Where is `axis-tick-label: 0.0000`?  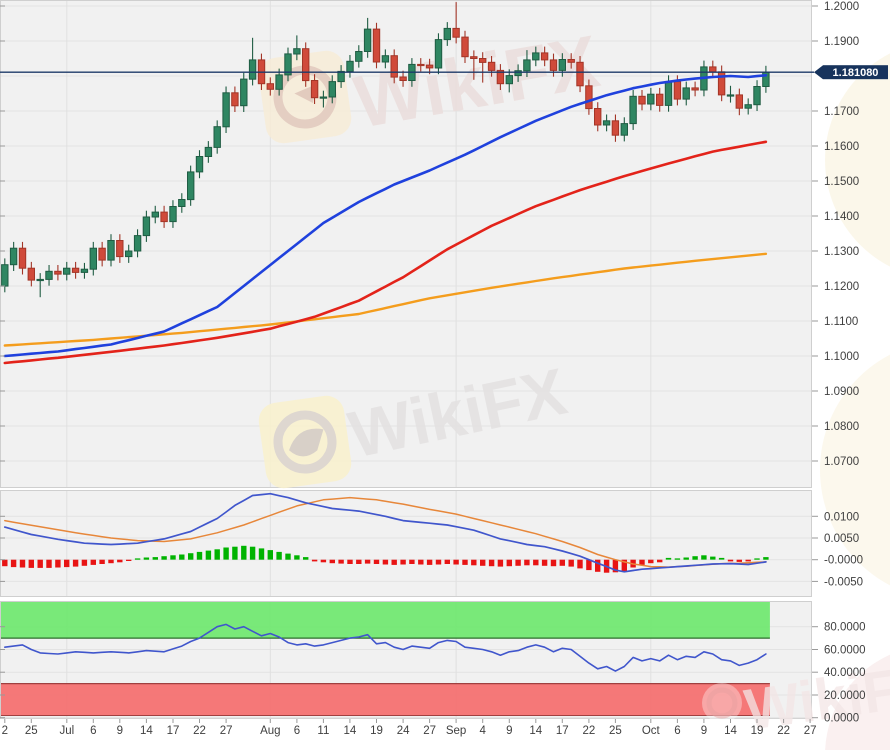 axis-tick-label: 0.0000 is located at coordinates (841, 719).